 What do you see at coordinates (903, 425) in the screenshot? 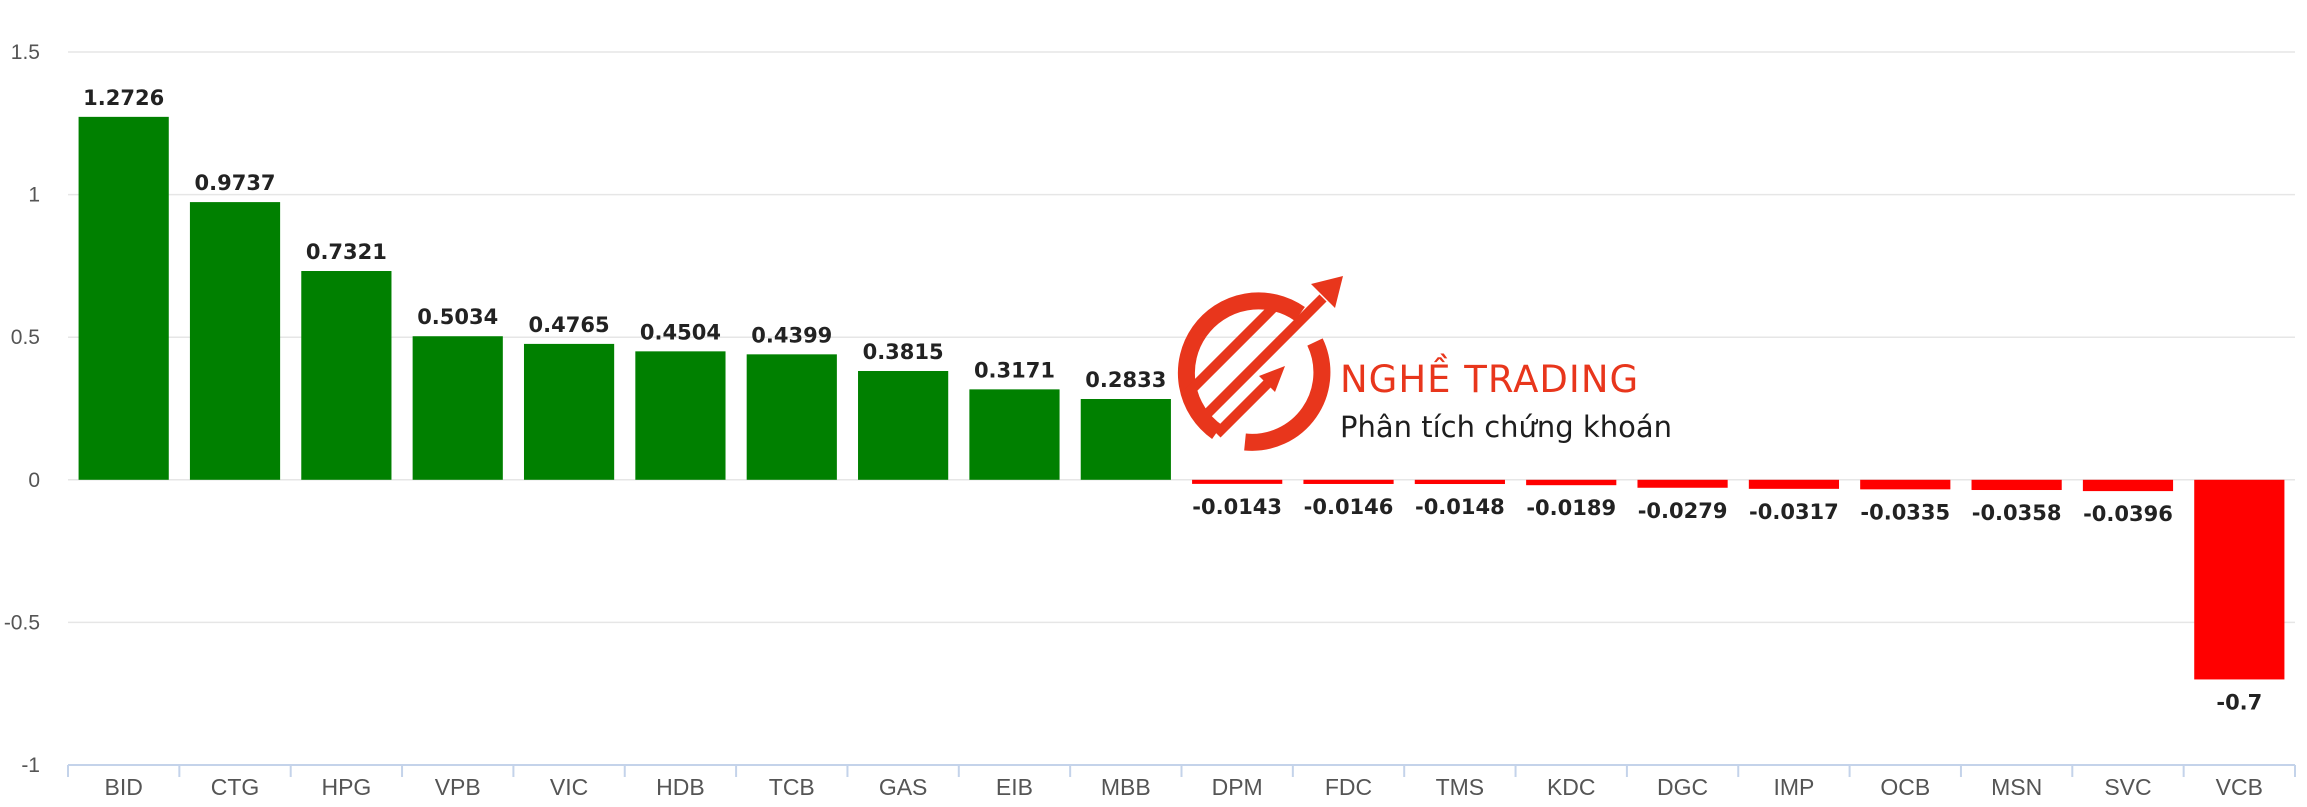
I see `bar-gas` at bounding box center [903, 425].